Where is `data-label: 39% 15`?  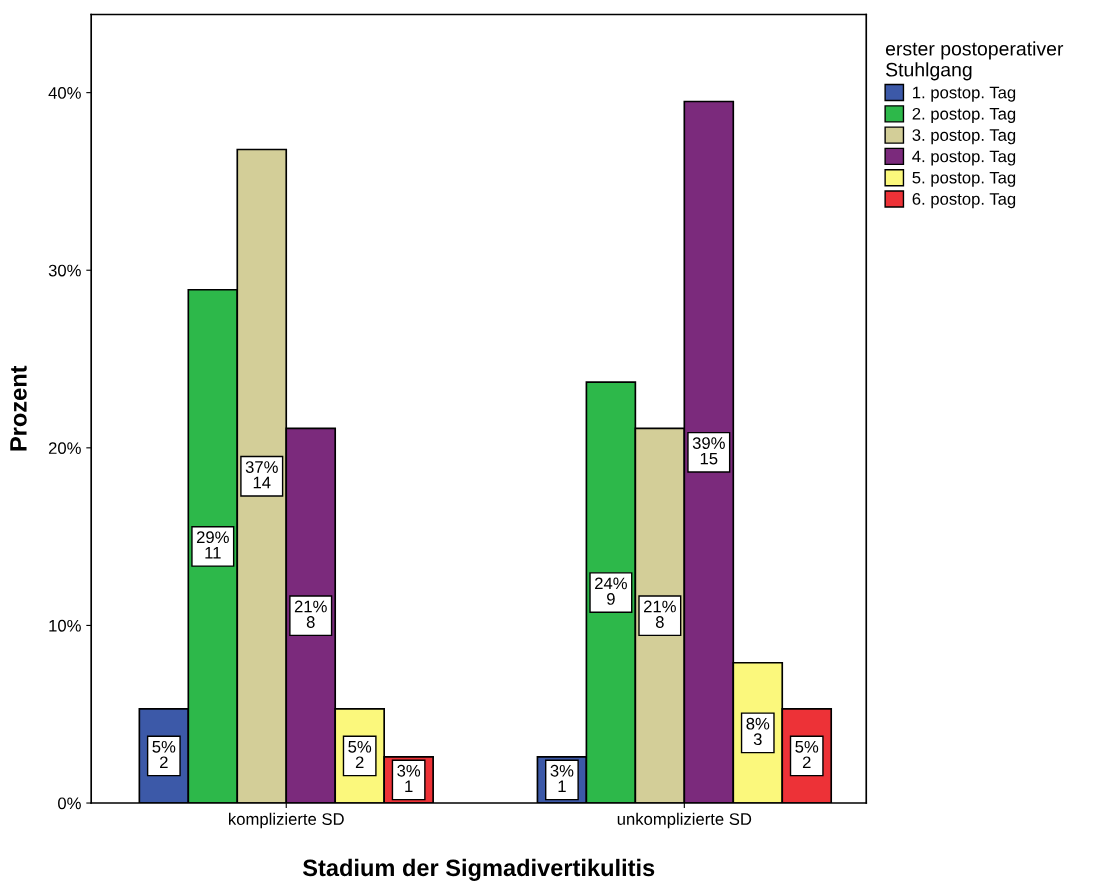 data-label: 39% 15 is located at coordinates (708, 451).